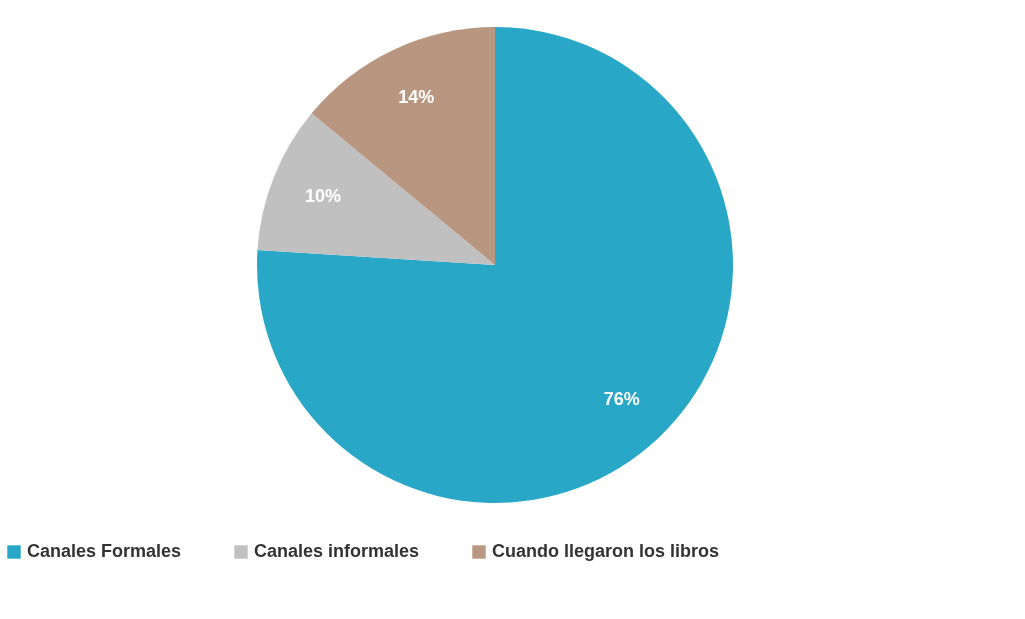  What do you see at coordinates (323, 195) in the screenshot?
I see `data-label: 10%` at bounding box center [323, 195].